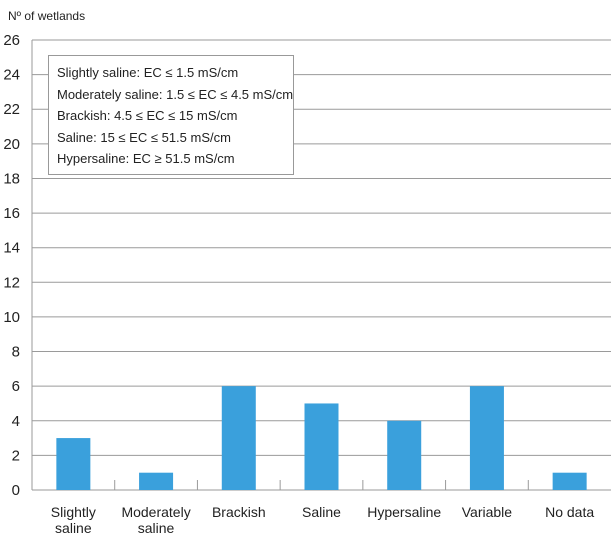  What do you see at coordinates (321, 512) in the screenshot?
I see `category-label: Saline` at bounding box center [321, 512].